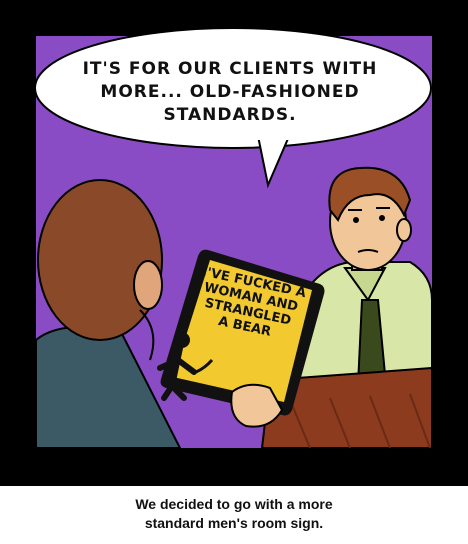 Image resolution: width=468 pixels, height=544 pixels. Describe the element at coordinates (230, 69) in the screenshot. I see `speech-line: IT'S FOR OUR CLIENTS WITH` at that location.